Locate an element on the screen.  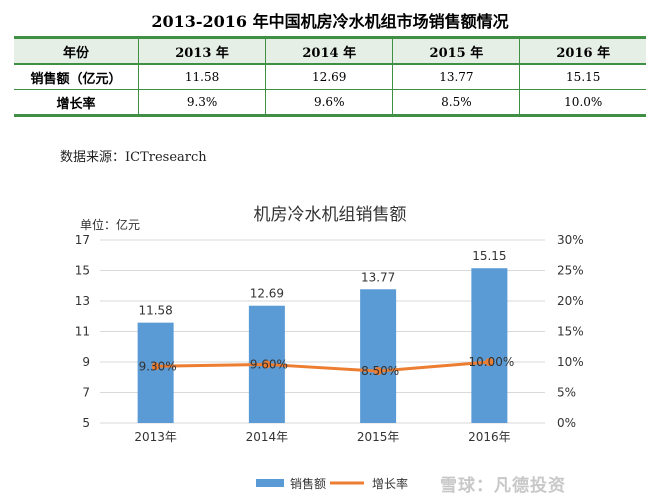
table-header-cell: 2016 年 is located at coordinates (582, 50).